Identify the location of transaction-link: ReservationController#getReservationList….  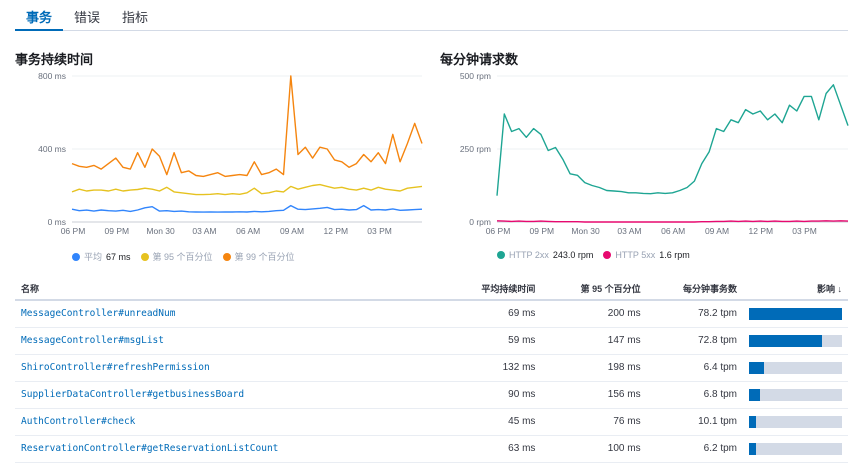
(230, 449).